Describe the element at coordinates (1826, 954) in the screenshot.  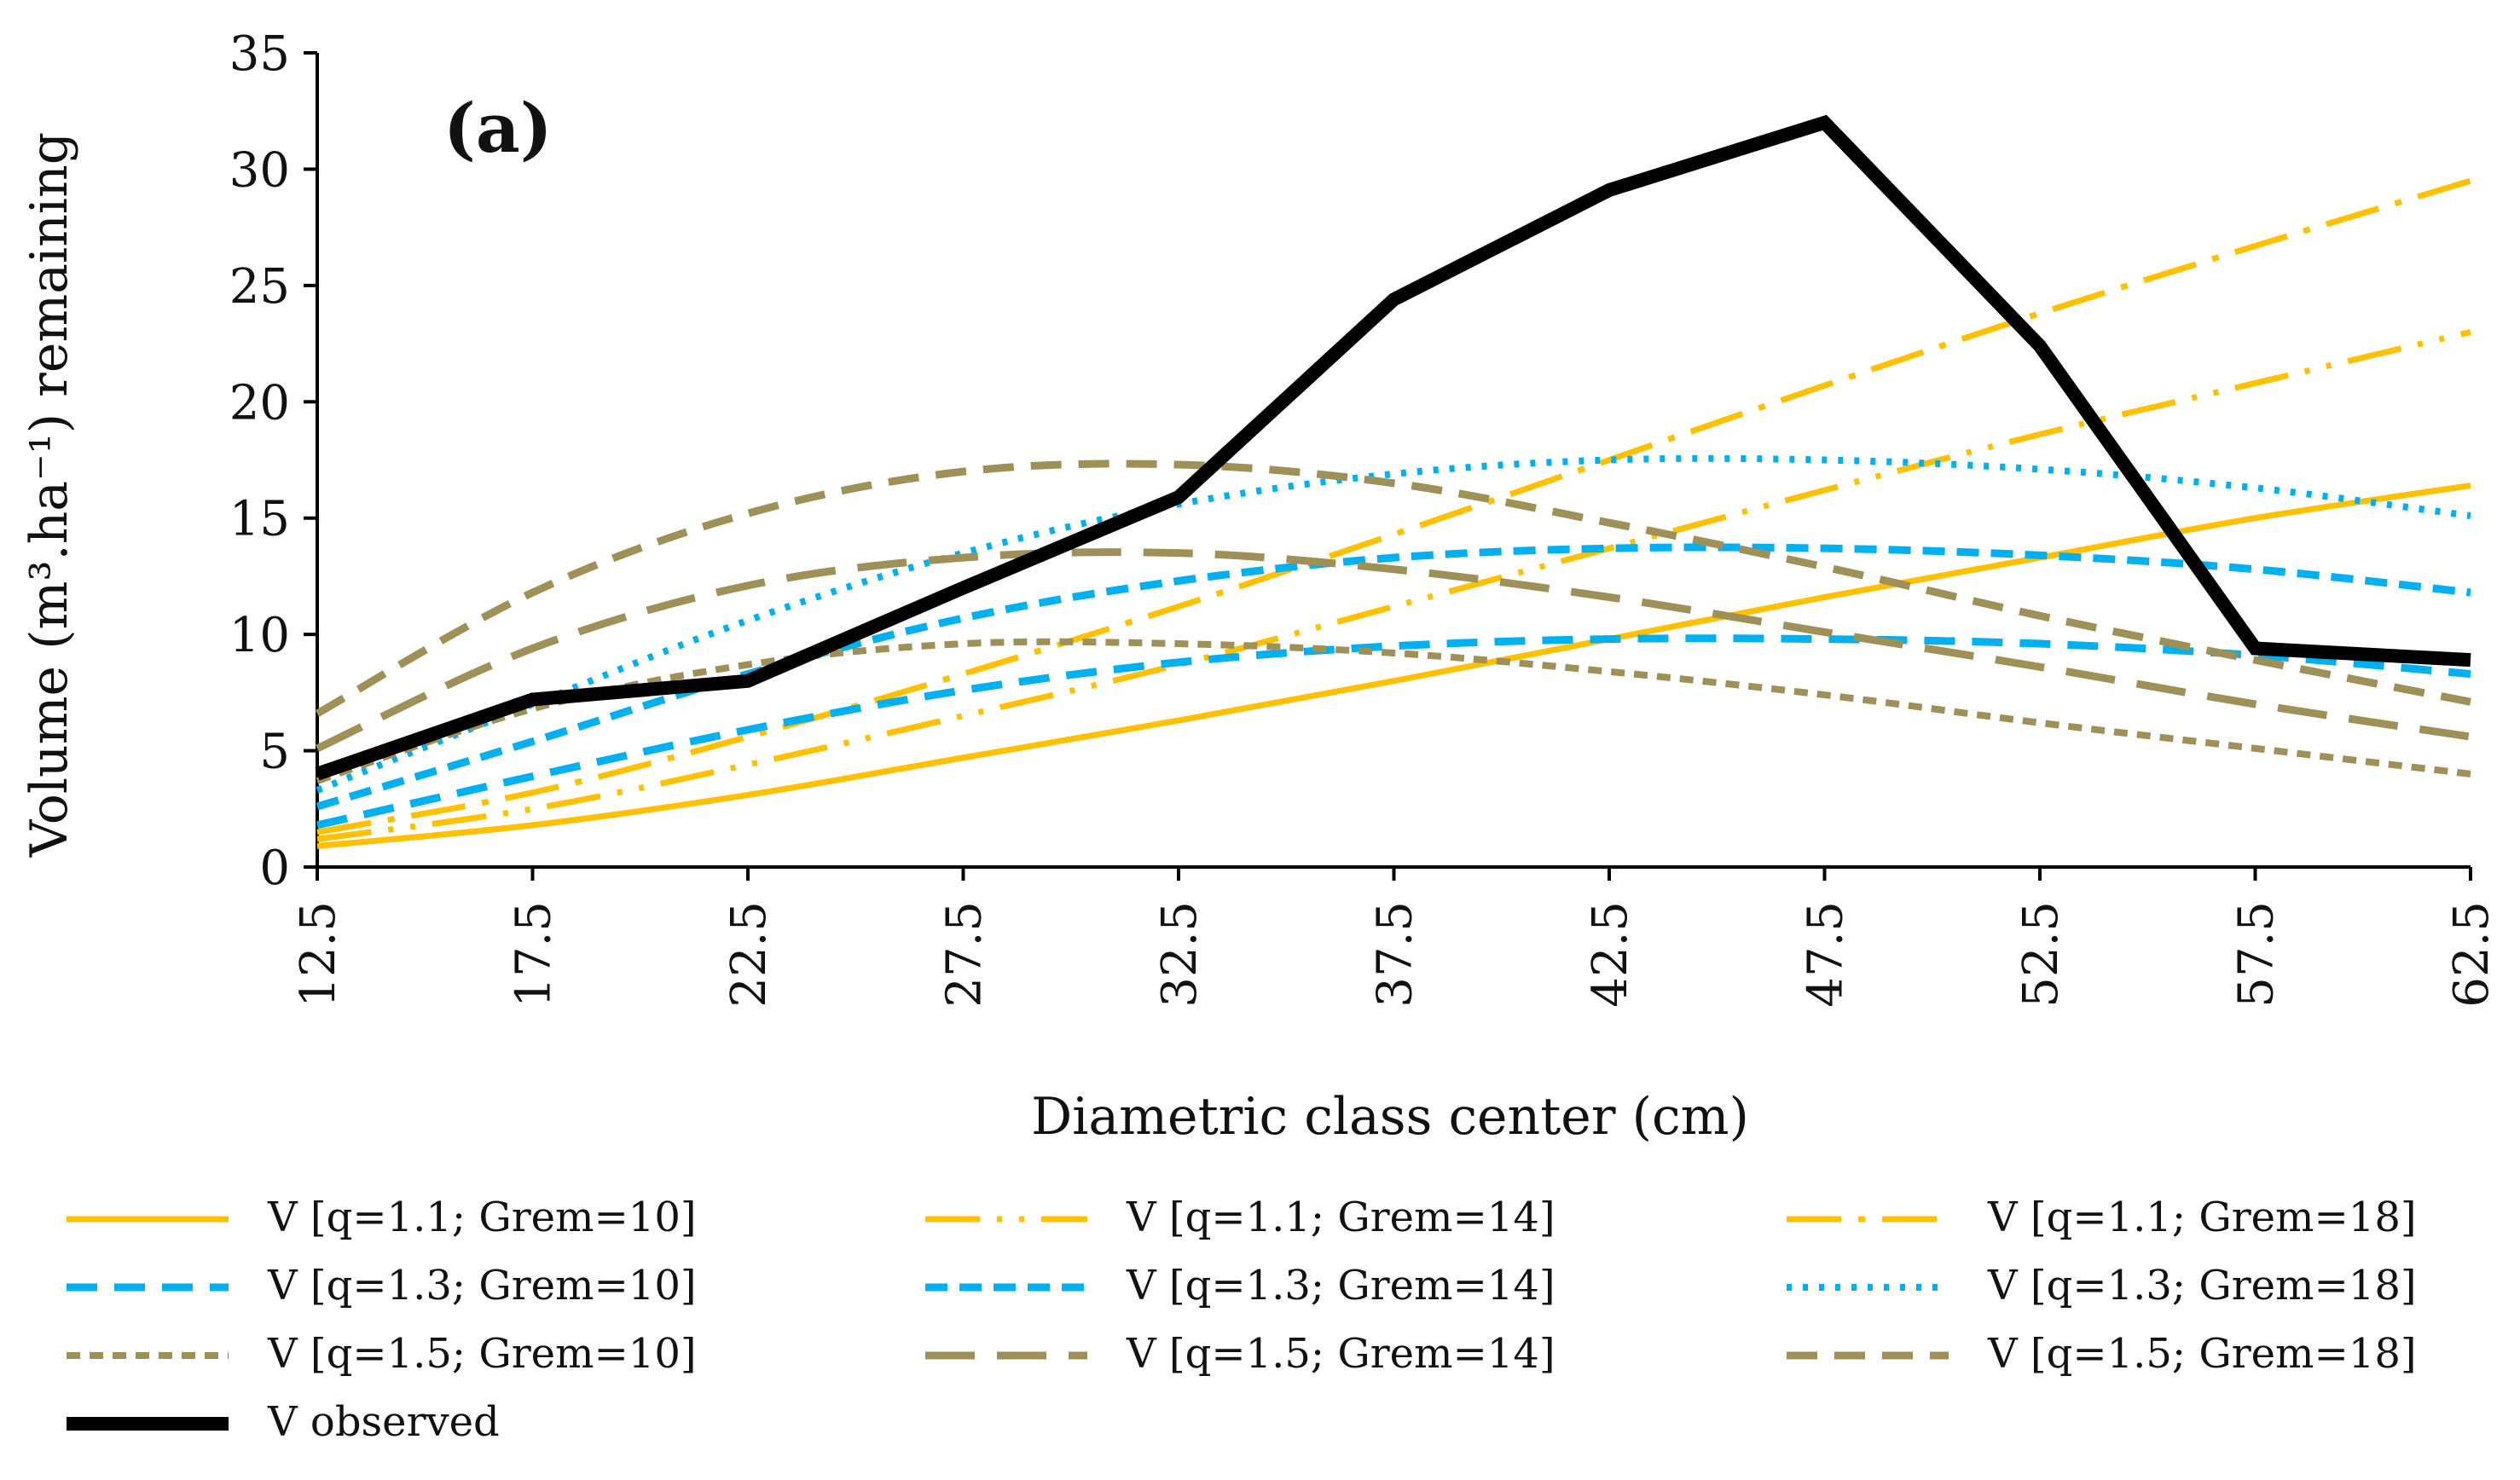
I see `x-tick-label: 47.5` at that location.